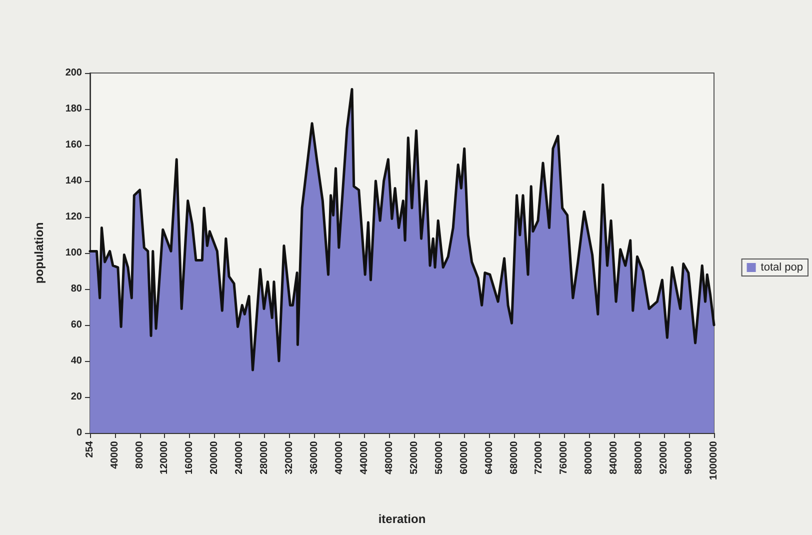 Image resolution: width=812 pixels, height=535 pixels. Describe the element at coordinates (664, 457) in the screenshot. I see `x-tick-label: 920000` at that location.